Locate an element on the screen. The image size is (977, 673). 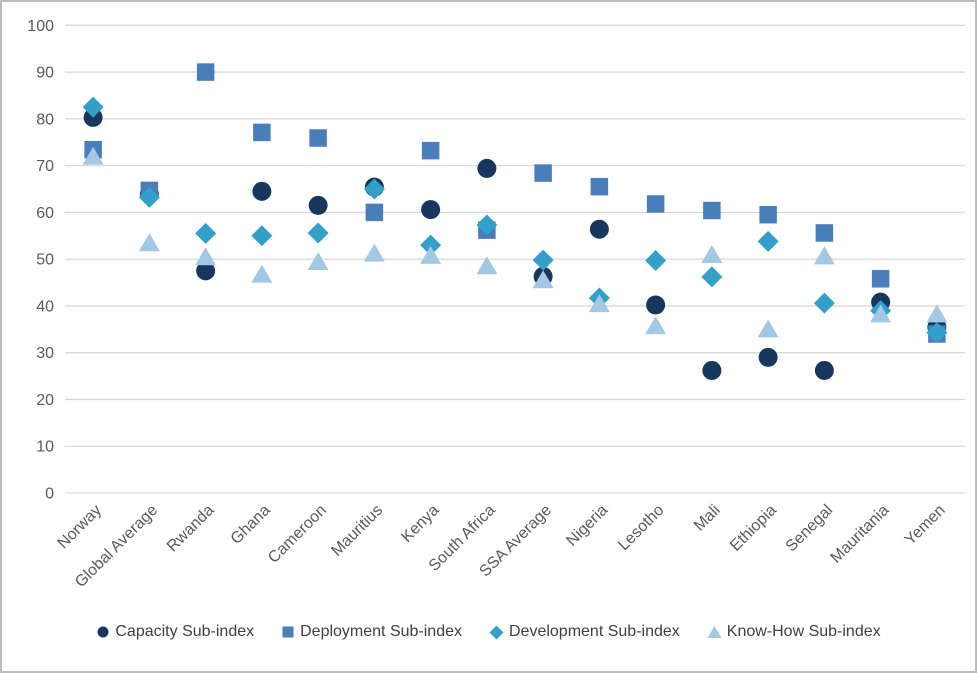
legend-item-deployment: Deployment Sub-index is located at coordinates (371, 632).